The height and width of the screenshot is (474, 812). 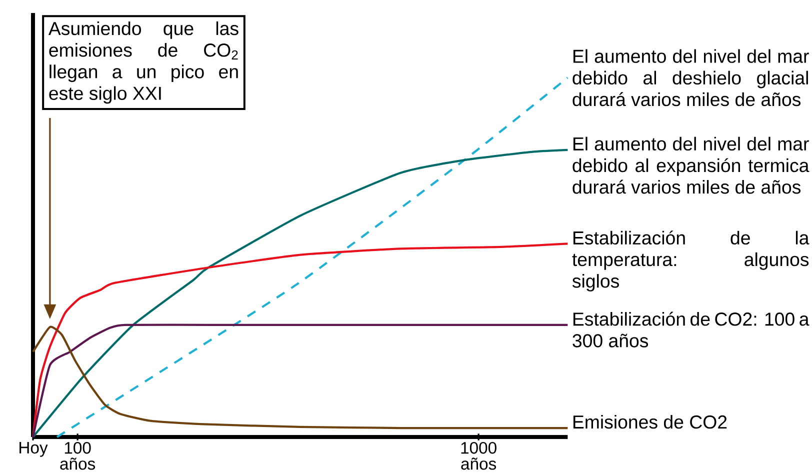 I want to click on x-tick-label: Hoy, so click(x=34, y=449).